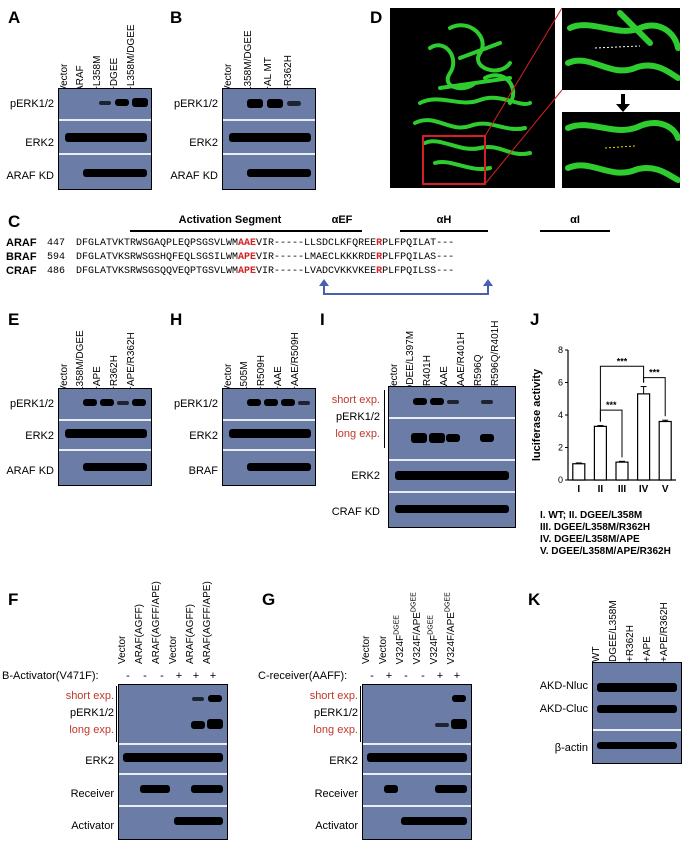 The width and height of the screenshot is (685, 843). I want to click on panel-k-lane-labels: WT DGEE/L358M +R362H +APE +APE/R362H, so click(636, 617).